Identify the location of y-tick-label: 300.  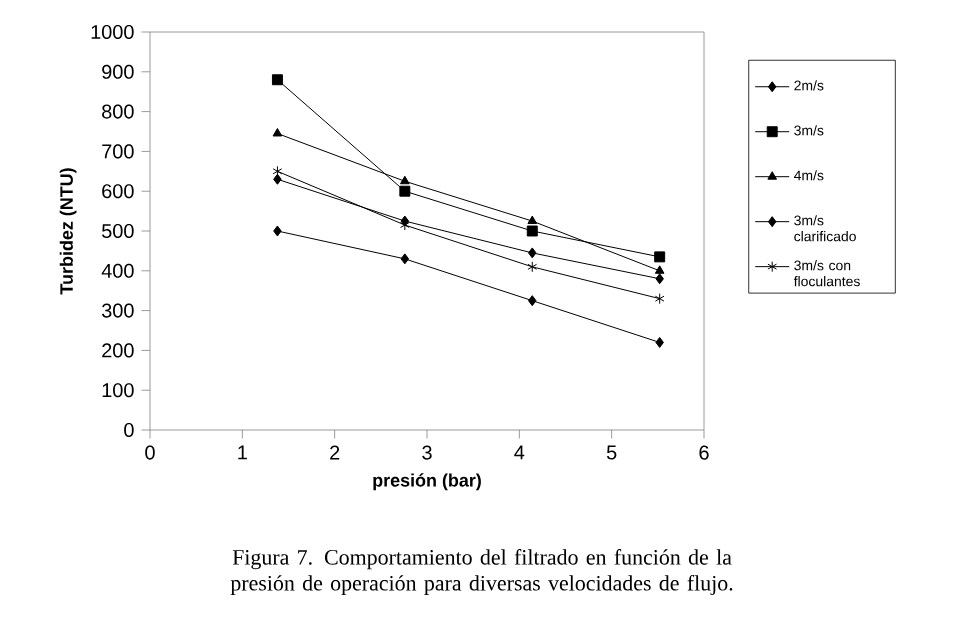
(117, 310).